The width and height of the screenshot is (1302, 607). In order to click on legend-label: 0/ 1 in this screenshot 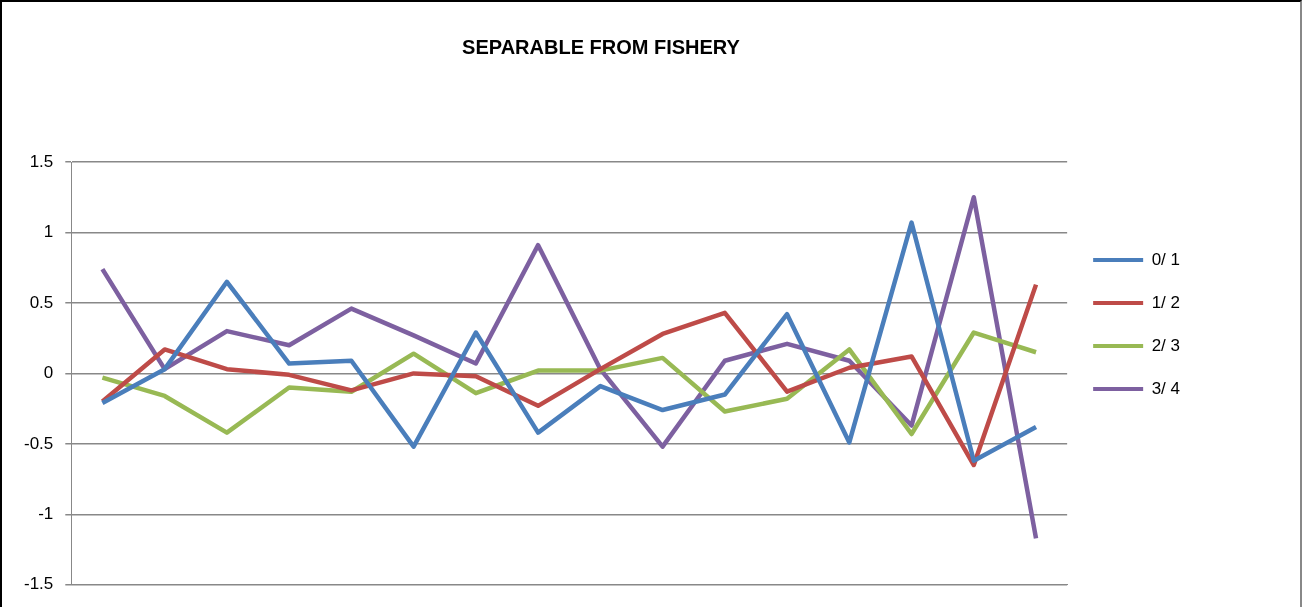, I will do `click(1165, 259)`.